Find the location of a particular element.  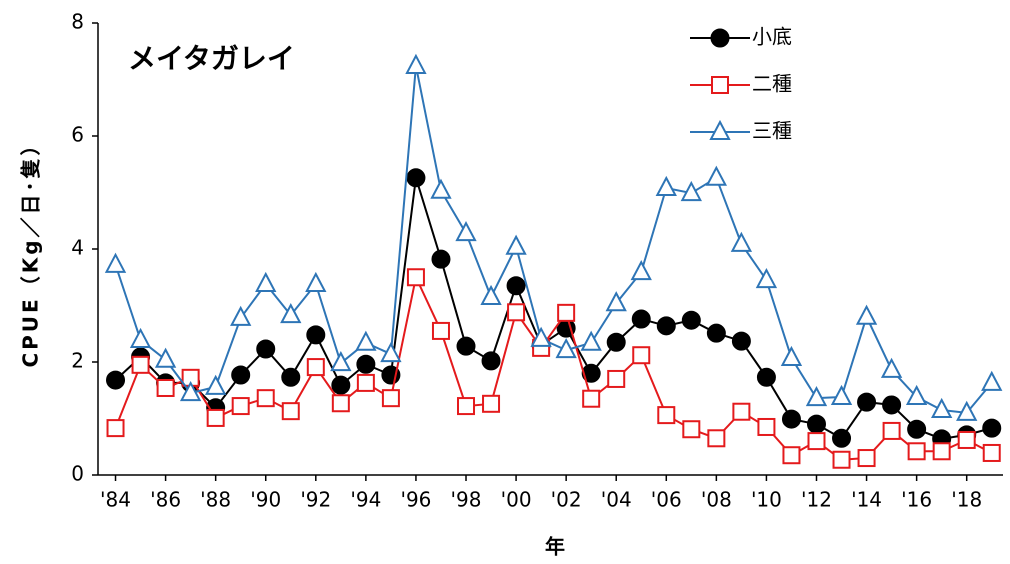

x-tick-label: '92 is located at coordinates (315, 500).